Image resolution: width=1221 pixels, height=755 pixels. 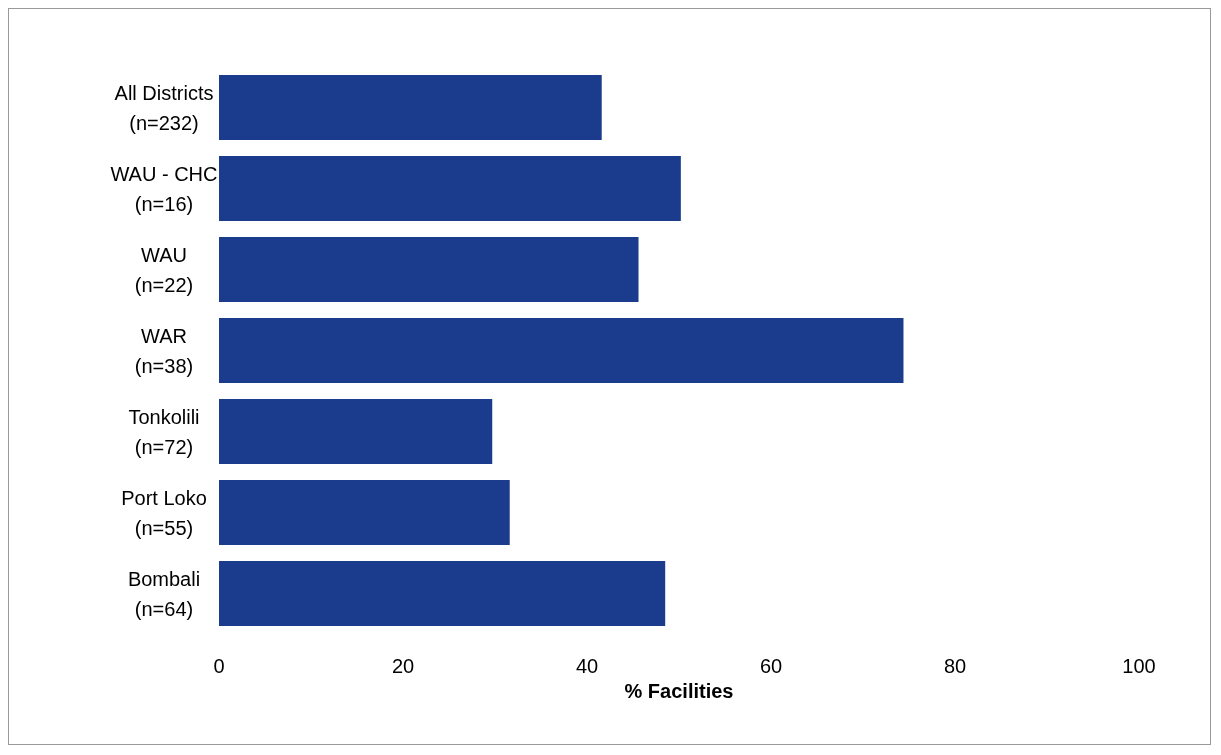 What do you see at coordinates (164, 593) in the screenshot?
I see `y-tick-label: Bombali (n=64)` at bounding box center [164, 593].